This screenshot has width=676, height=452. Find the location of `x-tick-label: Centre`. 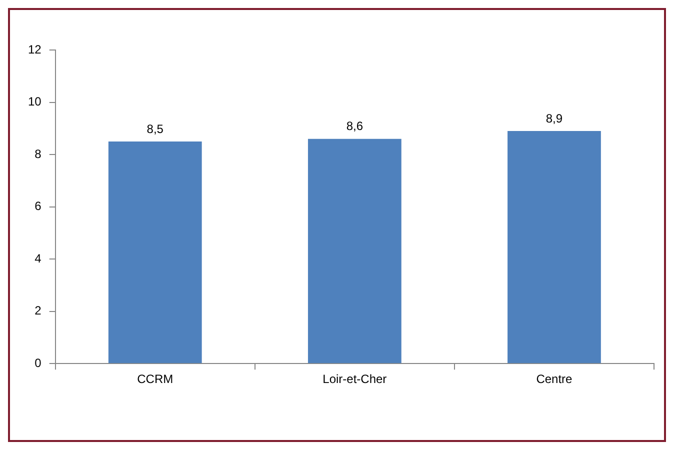

x-tick-label: Centre is located at coordinates (554, 379).